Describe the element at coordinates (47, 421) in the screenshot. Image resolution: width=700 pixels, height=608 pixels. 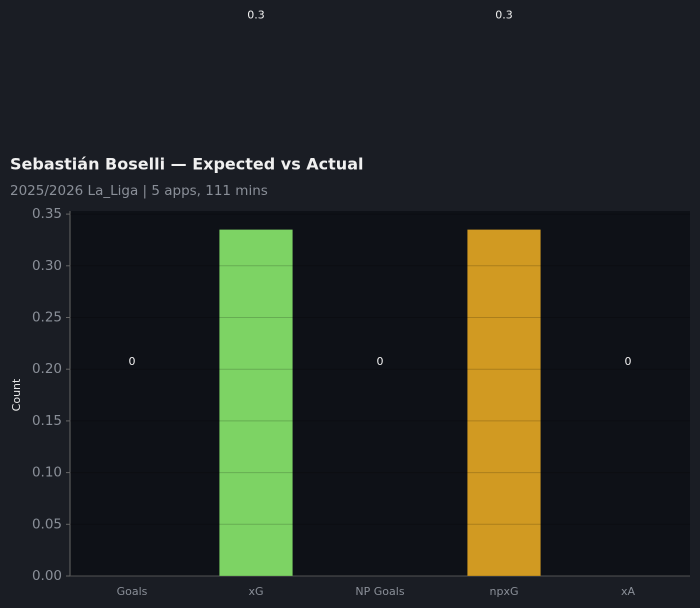
I see `y-tick-label: 0.15` at that location.